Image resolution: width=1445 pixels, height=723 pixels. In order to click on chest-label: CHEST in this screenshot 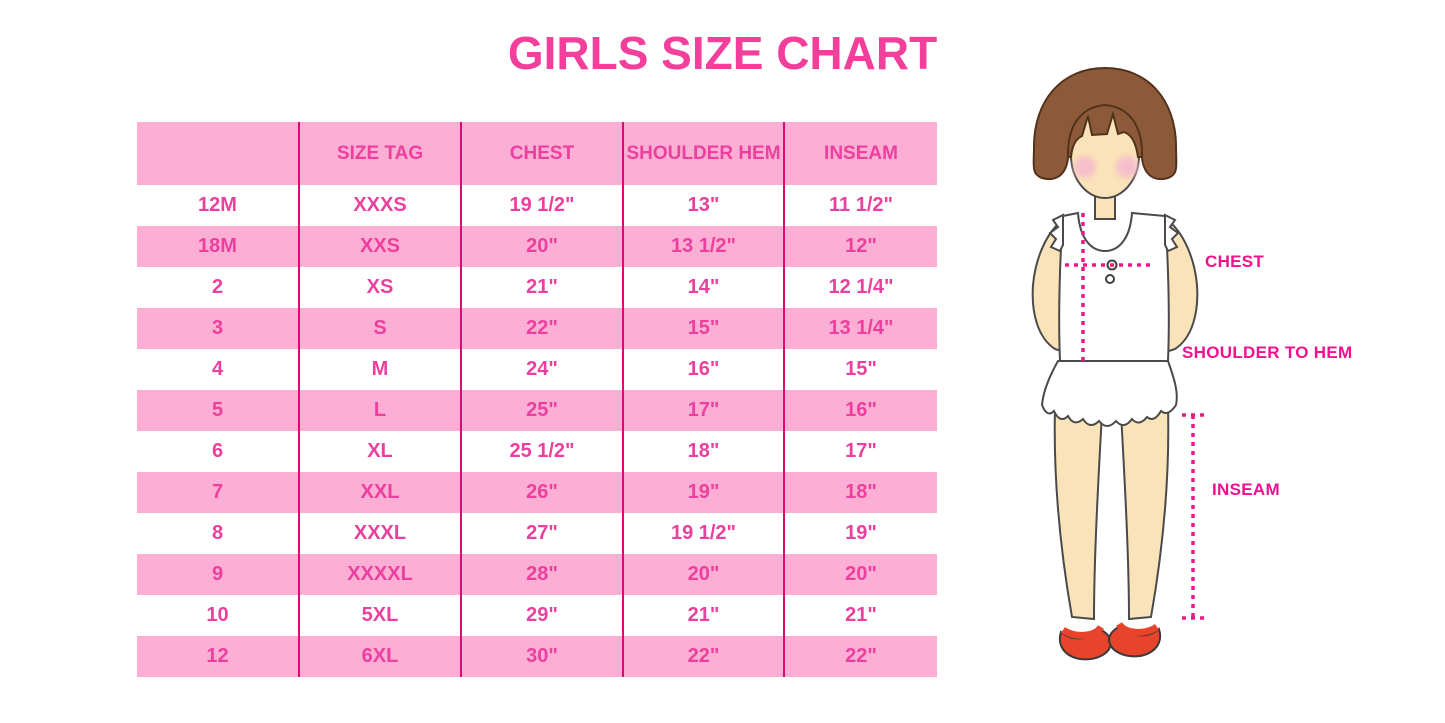, I will do `click(1235, 261)`.